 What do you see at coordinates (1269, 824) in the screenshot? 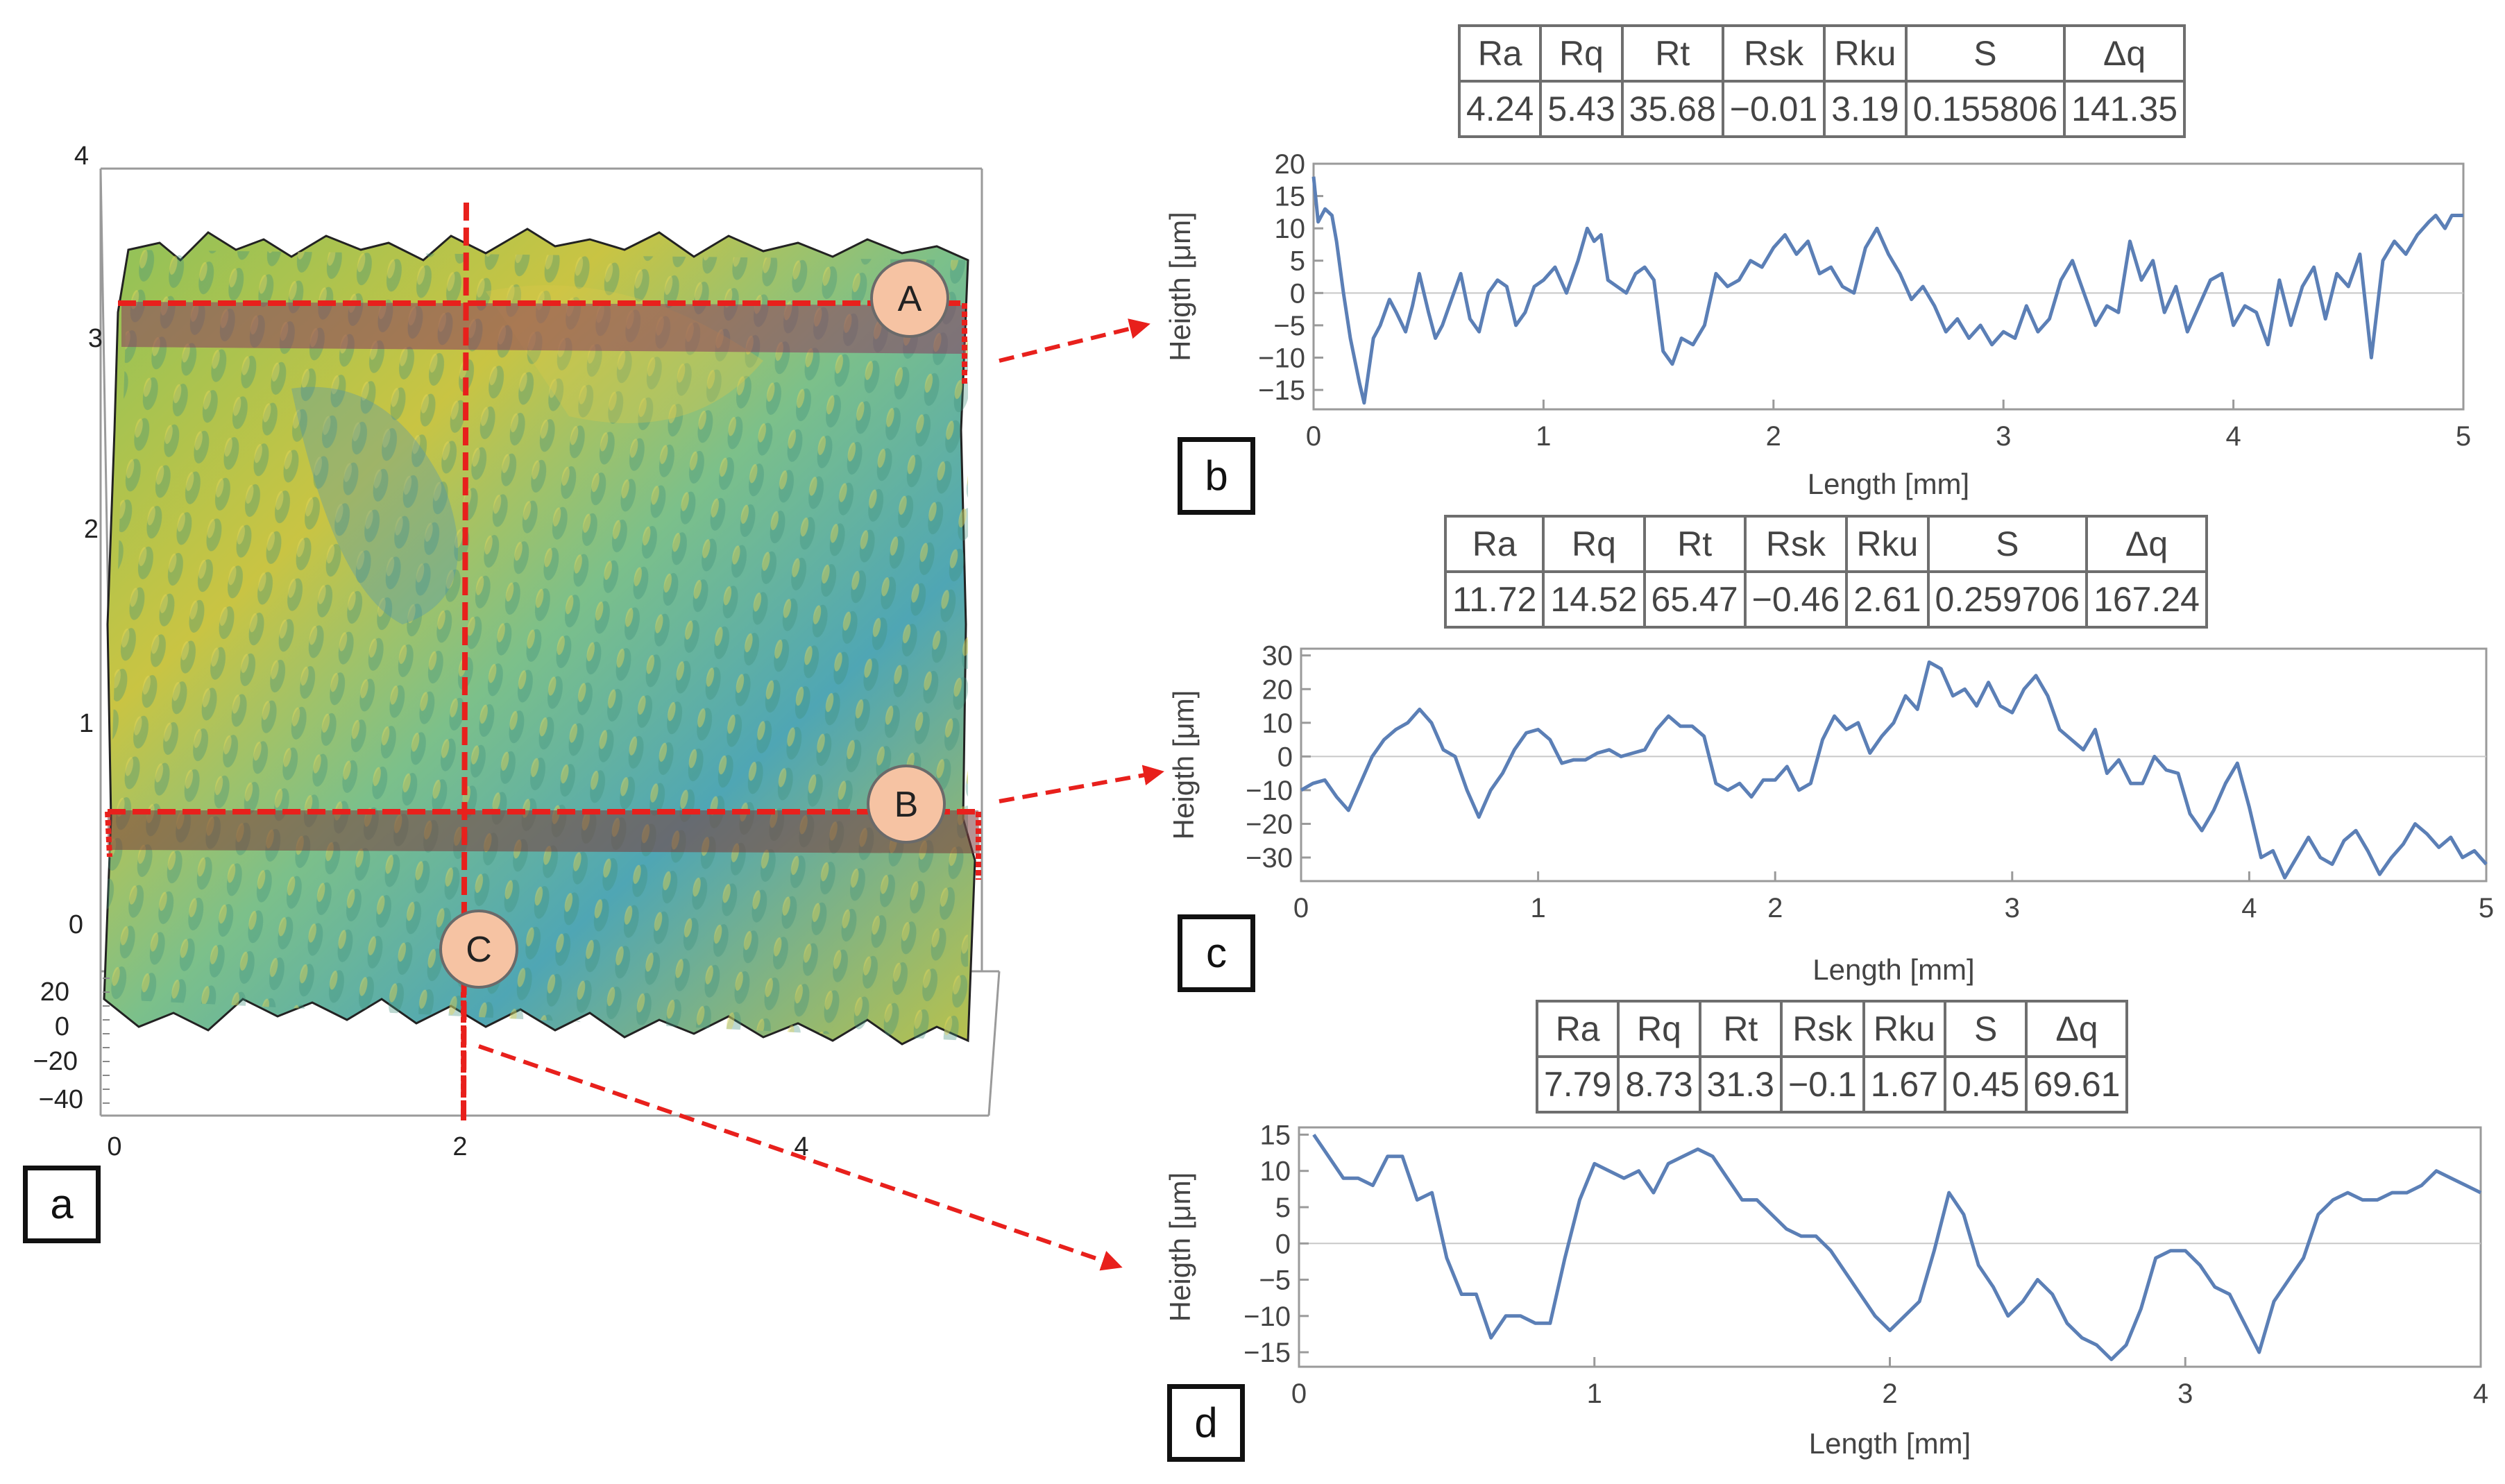
I see `y-tick-label: −20` at bounding box center [1269, 824].